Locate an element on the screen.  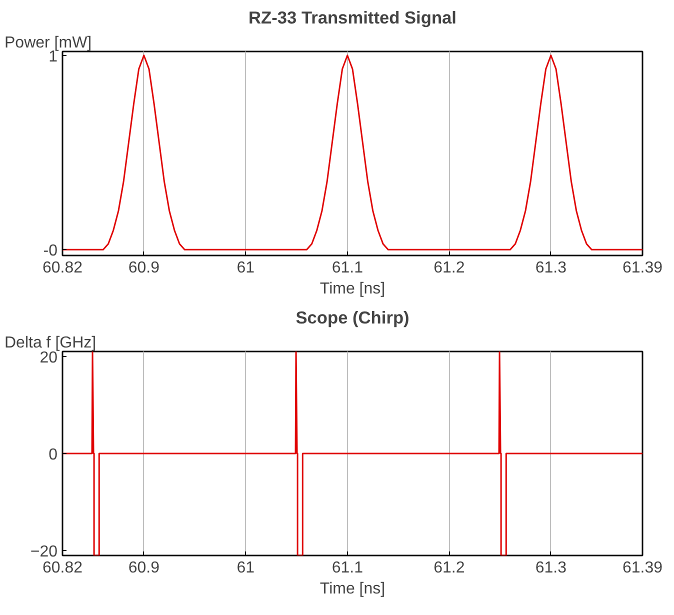
y-tick-label: 20 is located at coordinates (49, 357).